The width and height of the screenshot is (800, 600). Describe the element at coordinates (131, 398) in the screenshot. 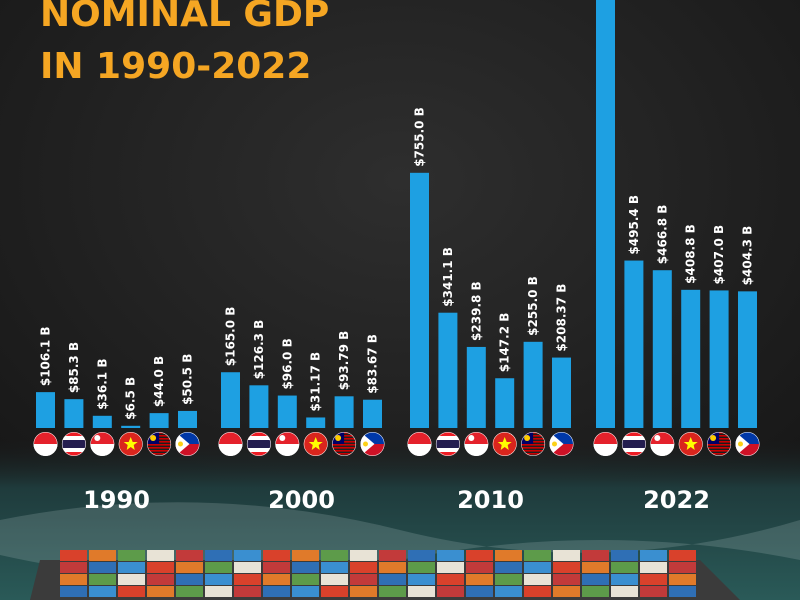

I see `value-label: $6.5 B` at that location.